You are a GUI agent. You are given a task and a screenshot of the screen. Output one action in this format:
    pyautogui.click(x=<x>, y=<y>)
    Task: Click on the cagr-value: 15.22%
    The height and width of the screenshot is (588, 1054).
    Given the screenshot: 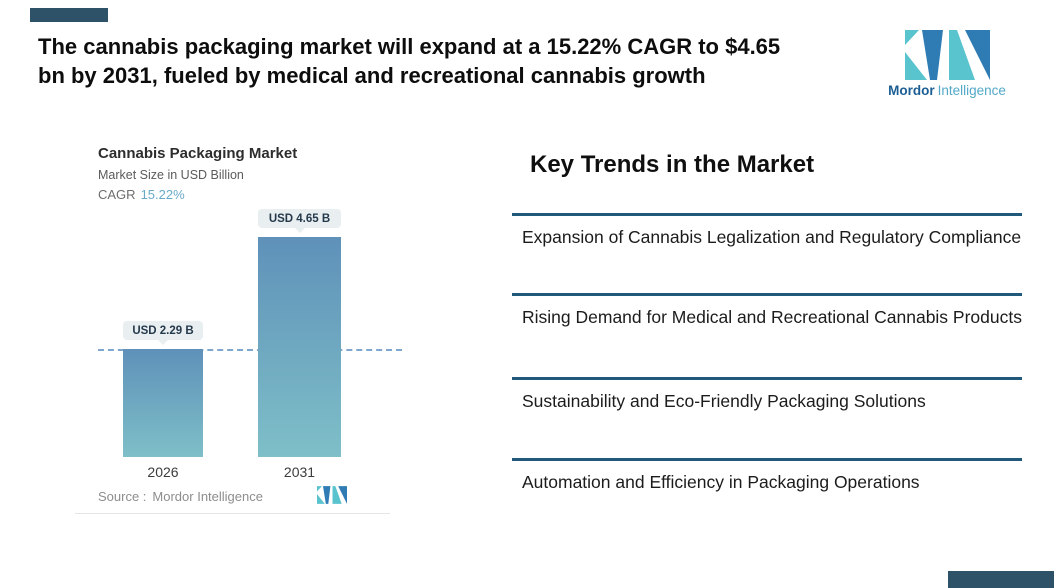 What is the action you would take?
    pyautogui.click(x=162, y=194)
    